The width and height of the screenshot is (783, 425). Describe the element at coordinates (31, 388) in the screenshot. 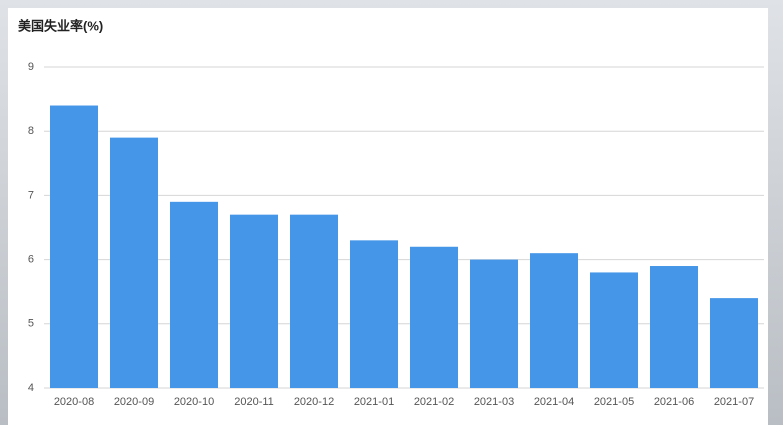

I see `y-tick-label: 4` at that location.